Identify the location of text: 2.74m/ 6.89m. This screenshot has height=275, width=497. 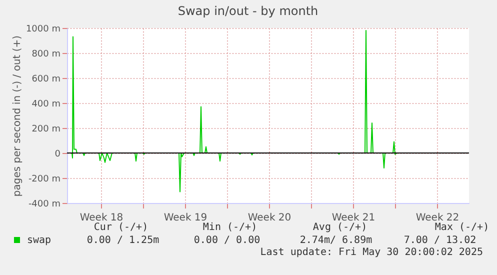
(336, 240).